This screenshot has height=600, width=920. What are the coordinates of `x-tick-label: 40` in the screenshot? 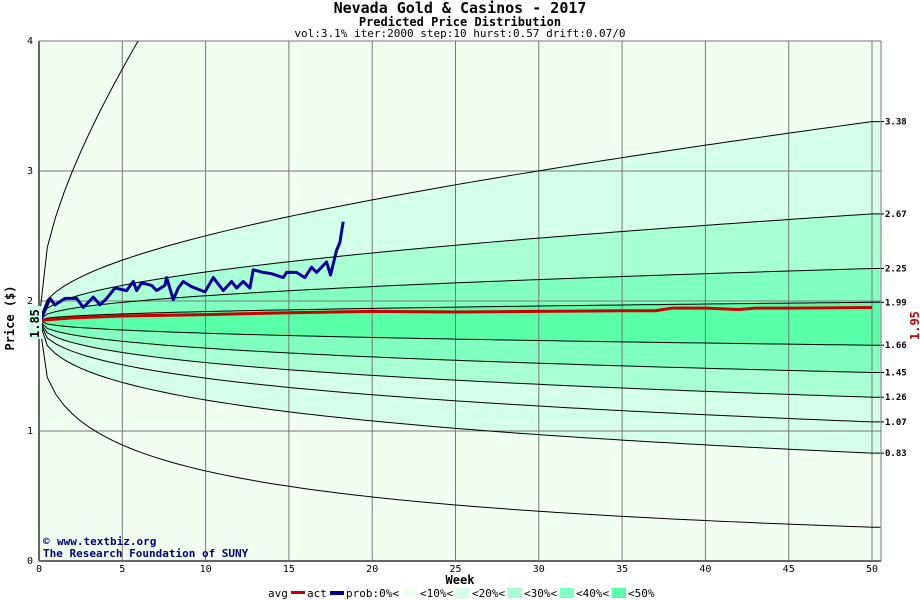 It's located at (705, 569).